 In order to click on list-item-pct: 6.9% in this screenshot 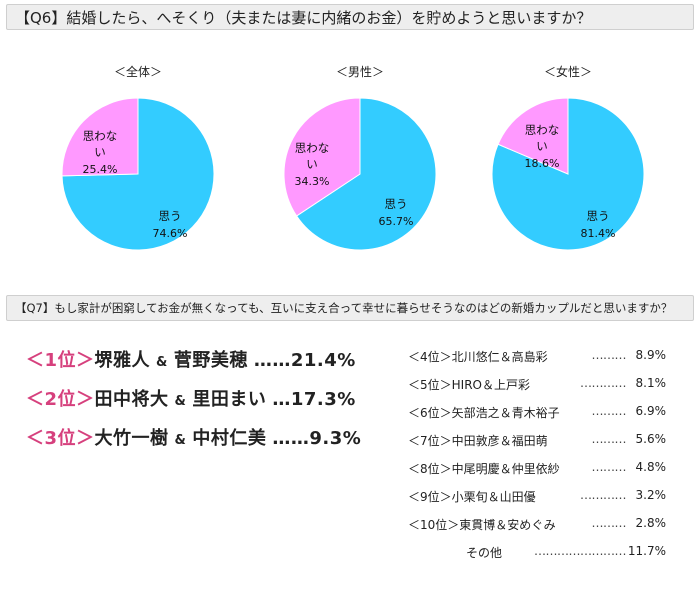, I will do `click(651, 411)`.